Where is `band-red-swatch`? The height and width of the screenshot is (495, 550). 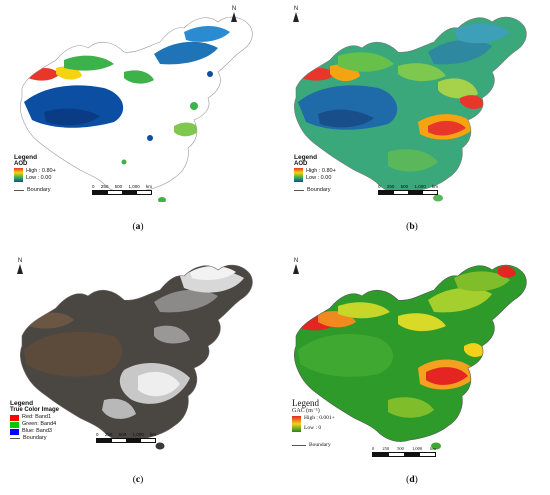
band-red-swatch is located at coordinates (14, 417).